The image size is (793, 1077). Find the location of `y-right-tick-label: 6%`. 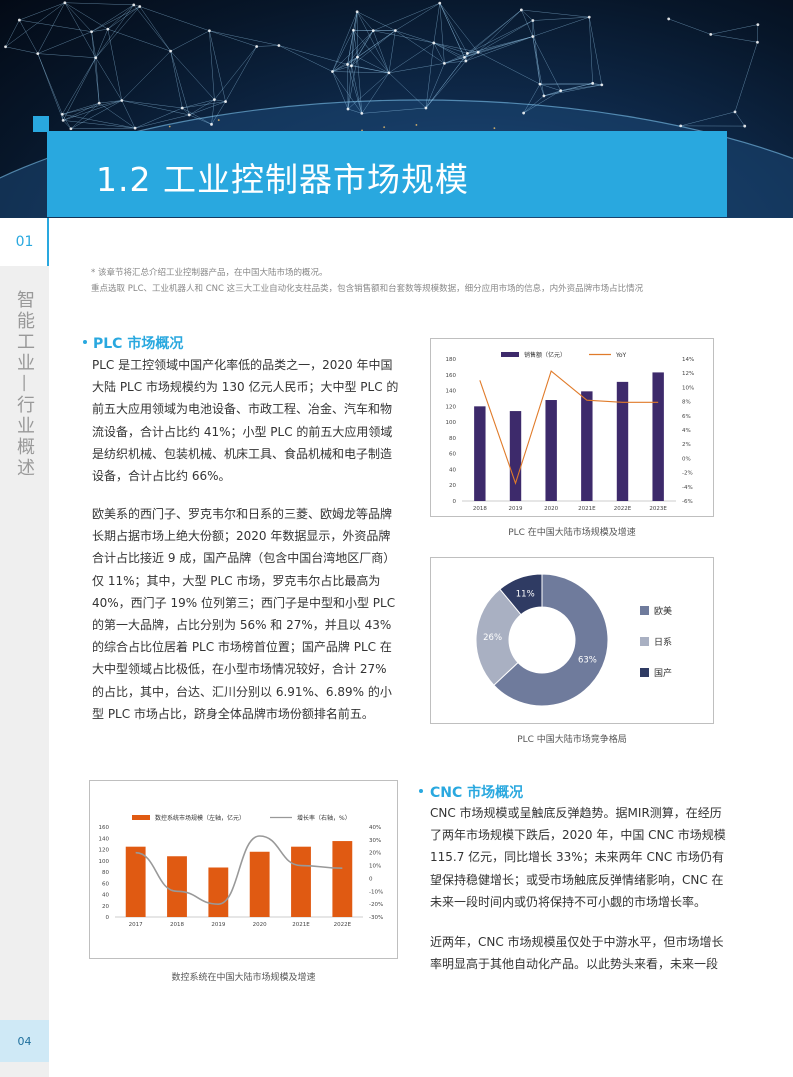

y-right-tick-label: 6% is located at coordinates (686, 417).